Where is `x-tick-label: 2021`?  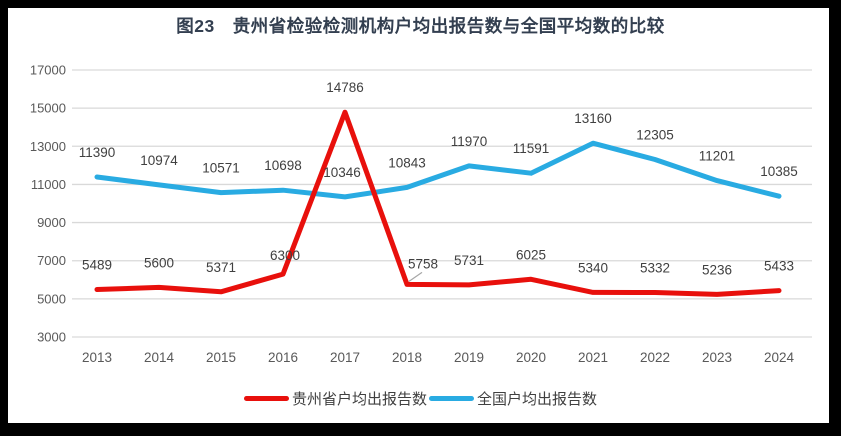 x-tick-label: 2021 is located at coordinates (593, 357).